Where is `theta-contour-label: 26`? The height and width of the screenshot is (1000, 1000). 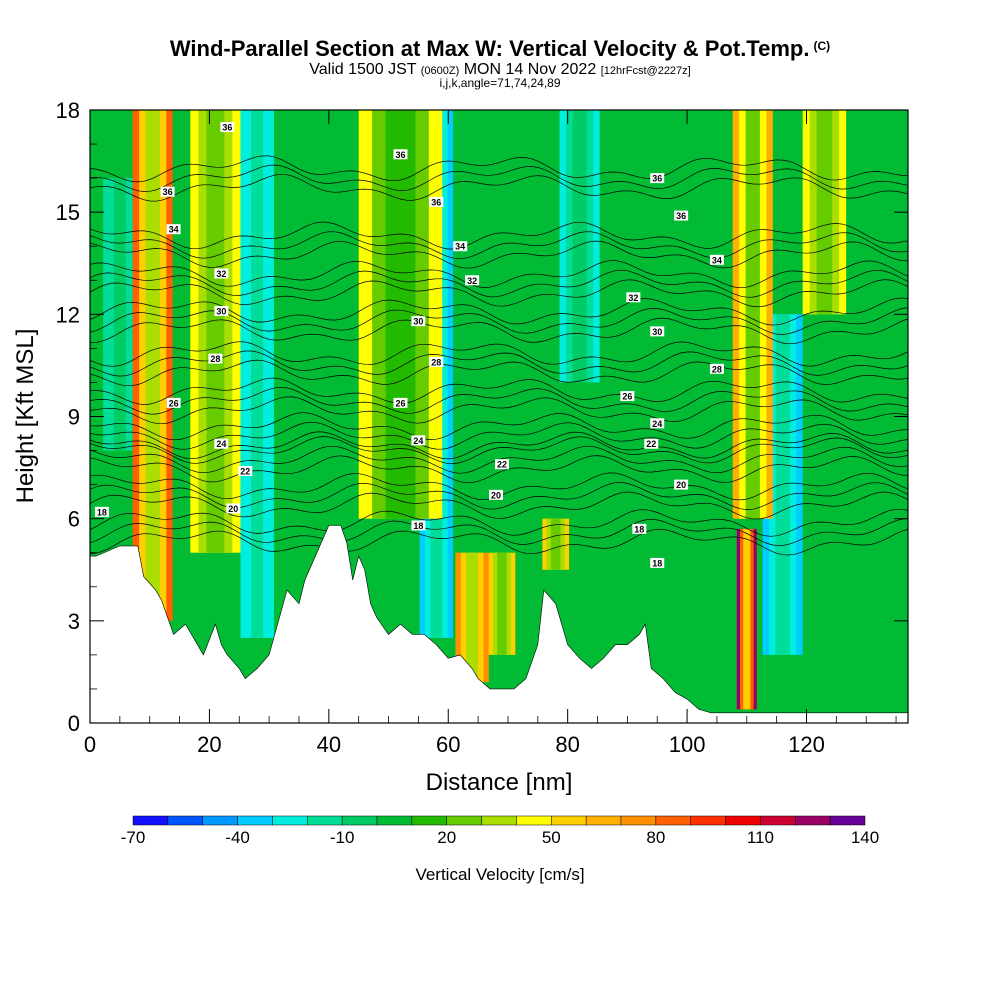 theta-contour-label: 26 is located at coordinates (173, 402).